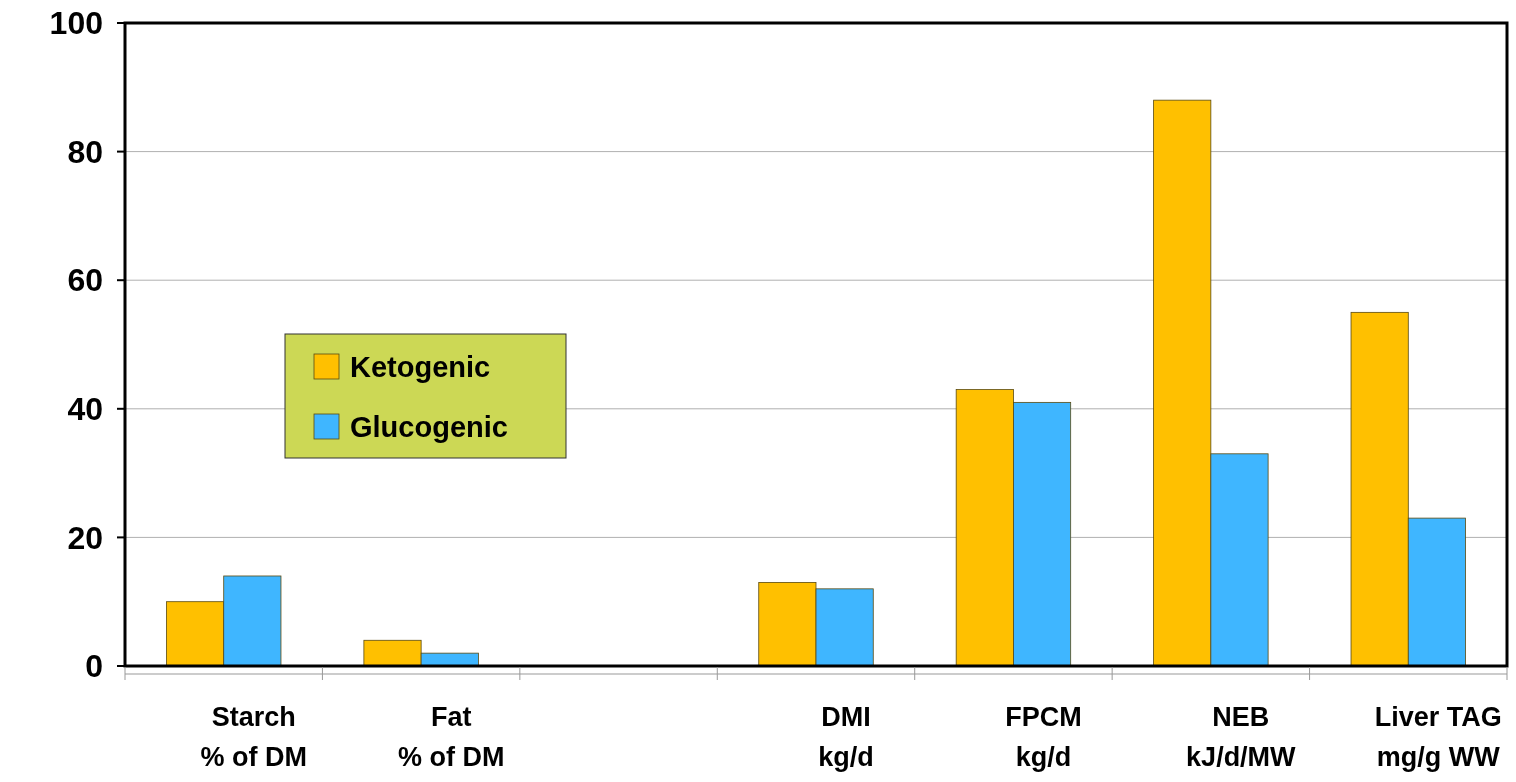  What do you see at coordinates (1438, 737) in the screenshot?
I see `x-tick-label: Liver TAG mg/g WW` at bounding box center [1438, 737].